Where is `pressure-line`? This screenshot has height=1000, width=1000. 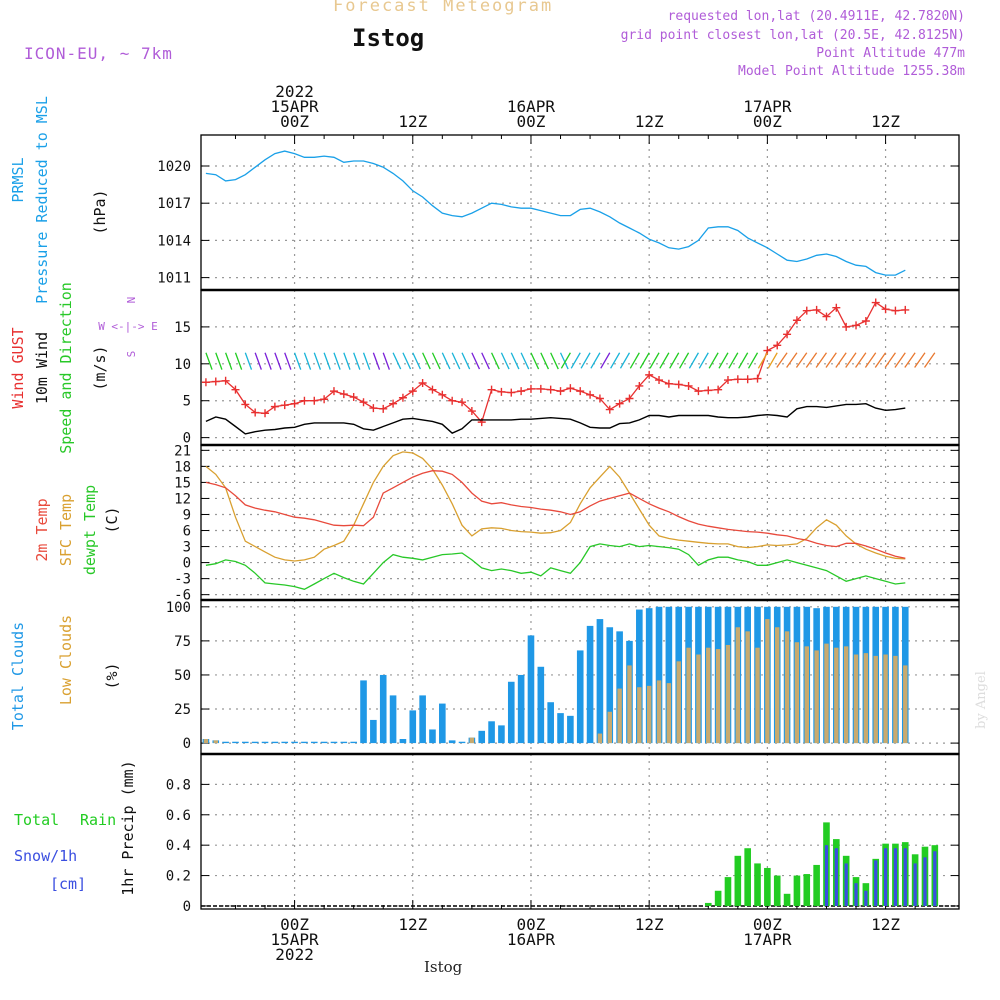
pressure-line is located at coordinates (555, 213).